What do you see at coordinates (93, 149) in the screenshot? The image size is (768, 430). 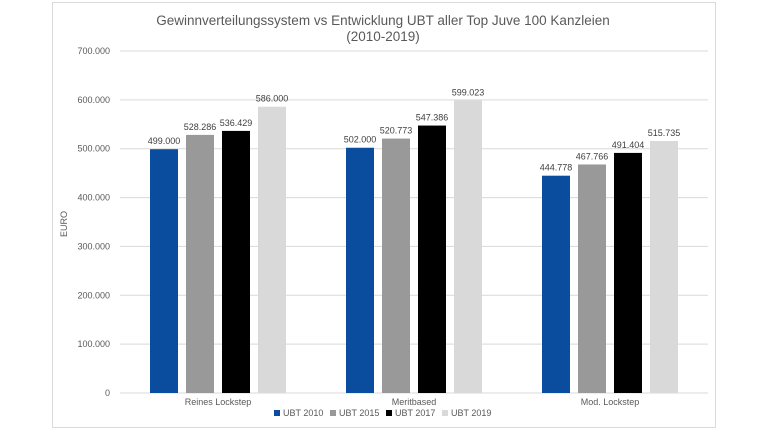 I see `y-tick-label: 500.000` at bounding box center [93, 149].